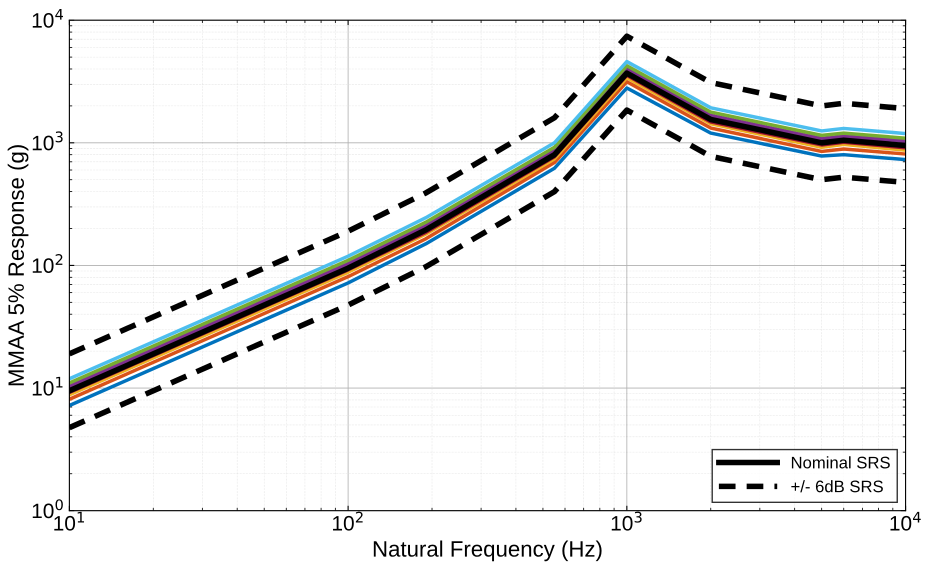  I want to click on y-tick-label: 10$^{1}$, so click(47, 386).